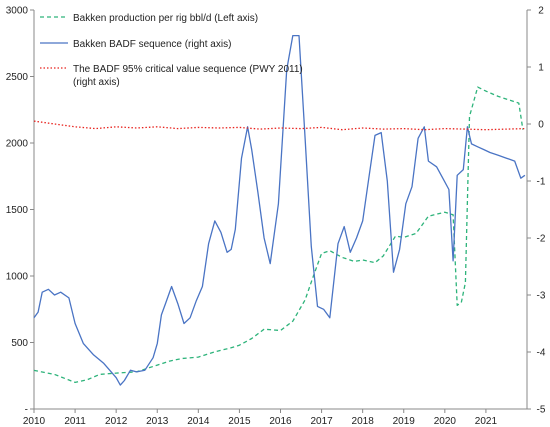 The width and height of the screenshot is (550, 427). I want to click on left-tick-label: 1000, so click(17, 277).